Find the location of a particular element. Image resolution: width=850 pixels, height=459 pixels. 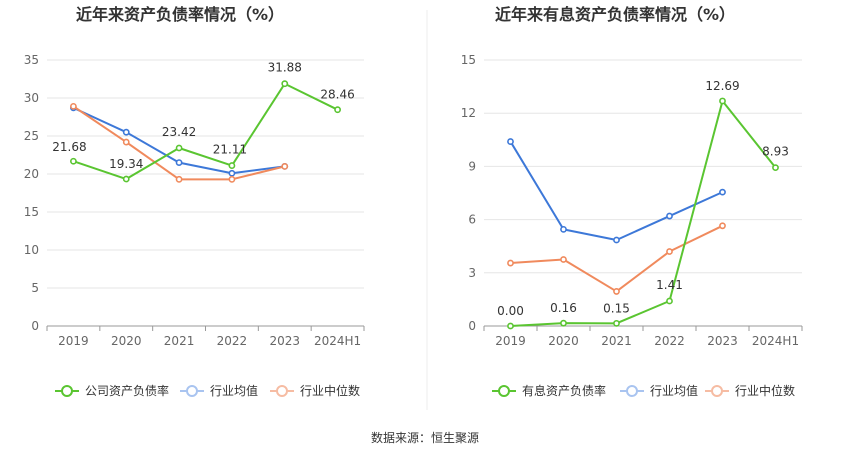

legend-item: 公司资产负债率 is located at coordinates (112, 390).